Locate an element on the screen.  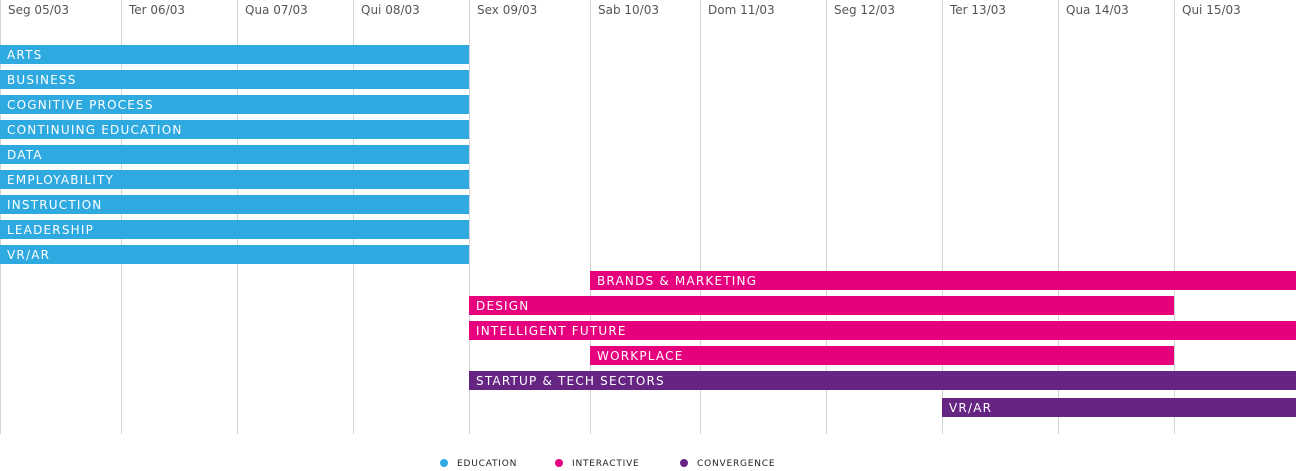
day-label: Sab 10/03 is located at coordinates (628, 10).